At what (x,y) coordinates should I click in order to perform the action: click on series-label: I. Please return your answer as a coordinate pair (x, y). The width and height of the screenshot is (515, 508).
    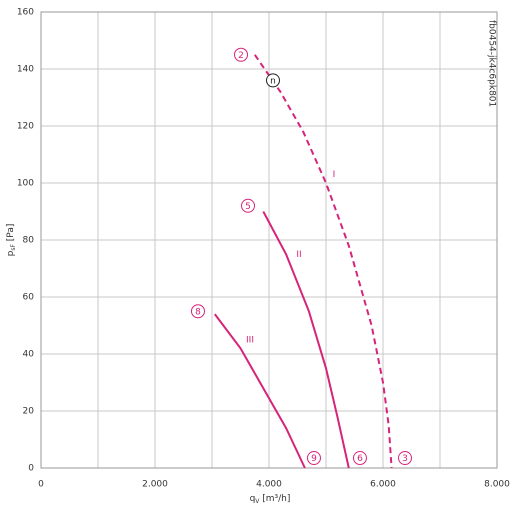
    Looking at the image, I should click on (334, 175).